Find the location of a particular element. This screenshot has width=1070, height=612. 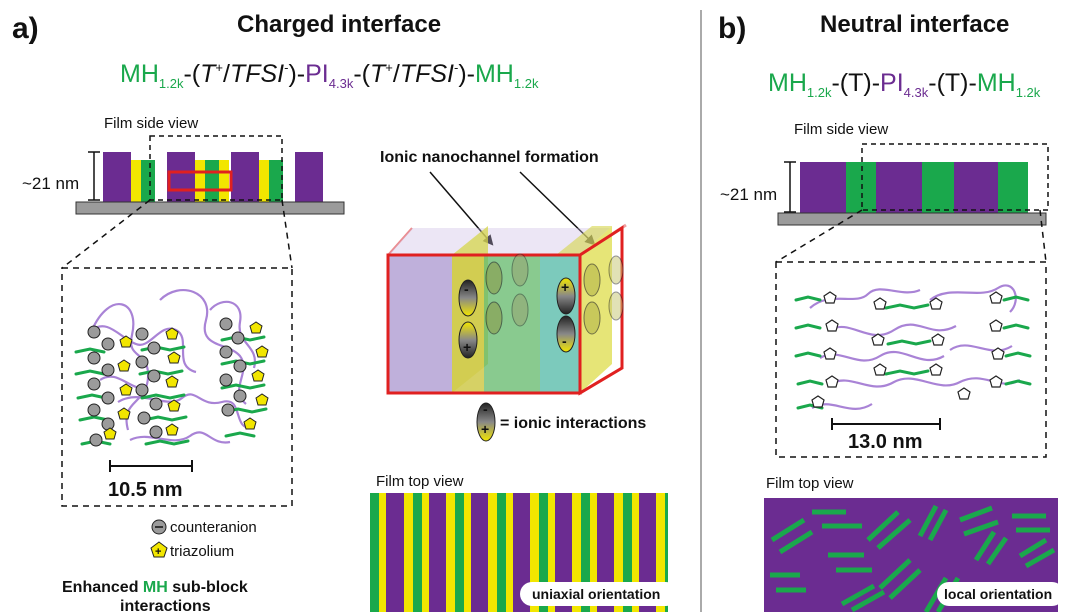

formula-mh: MH is located at coordinates (139, 74).